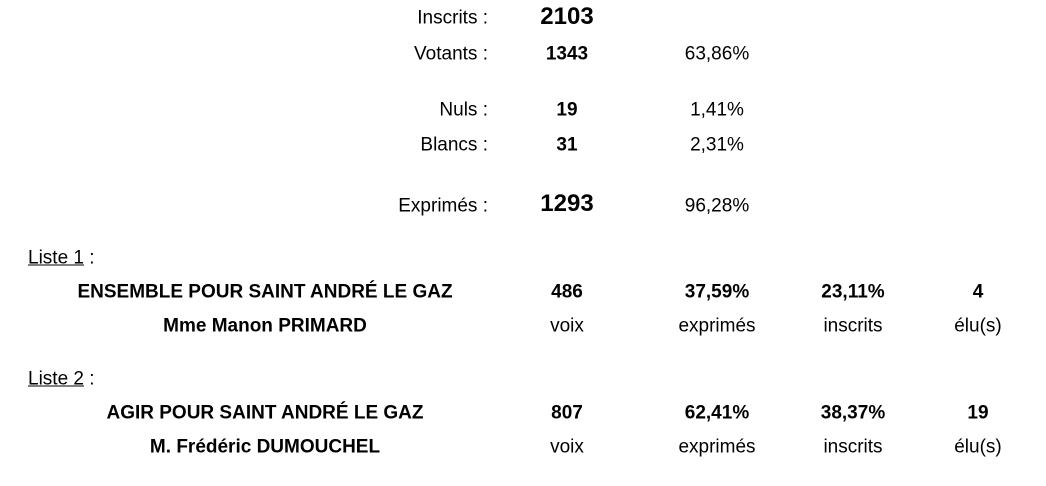 This screenshot has width=1046, height=486. I want to click on list-heading: Liste 1 :, so click(61, 258).